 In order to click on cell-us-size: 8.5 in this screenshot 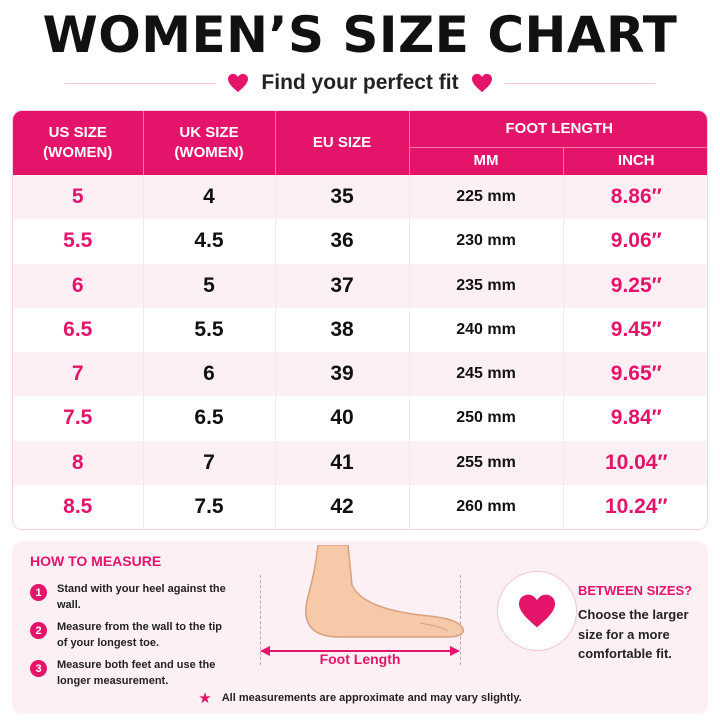, I will do `click(78, 506)`.